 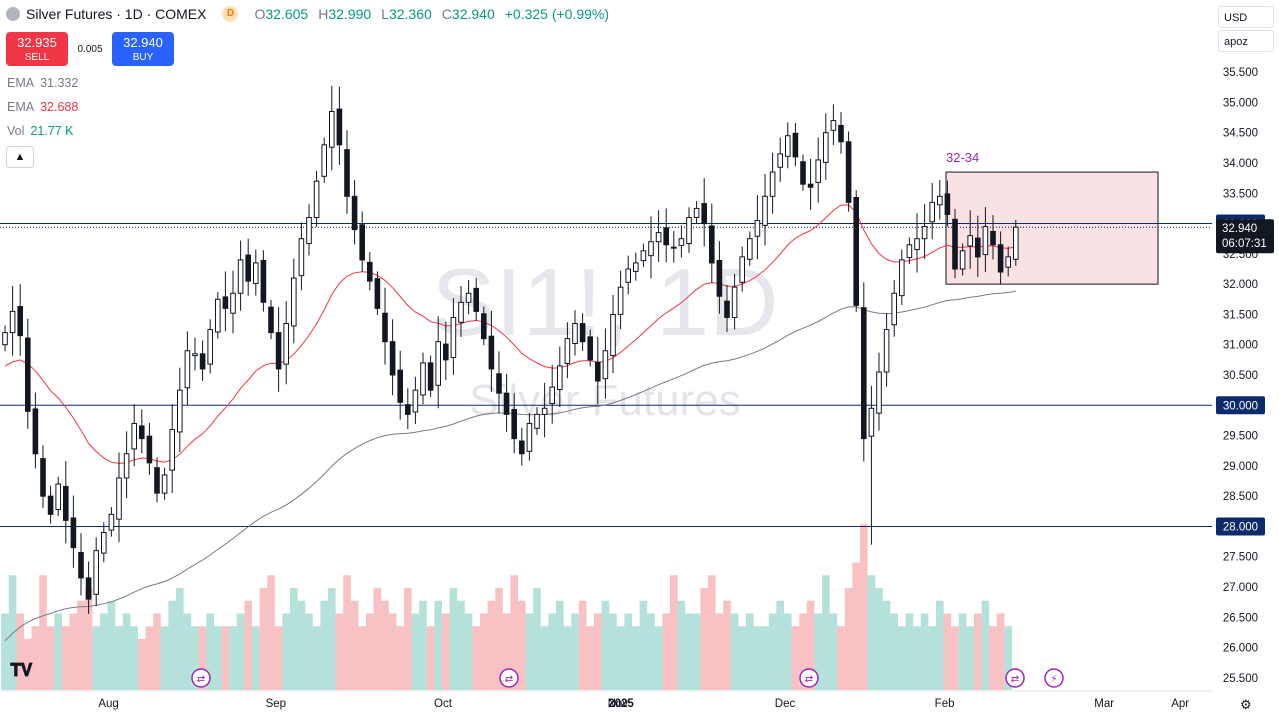 What do you see at coordinates (42, 107) in the screenshot?
I see `indicator-ema-50: EMA 32.688` at bounding box center [42, 107].